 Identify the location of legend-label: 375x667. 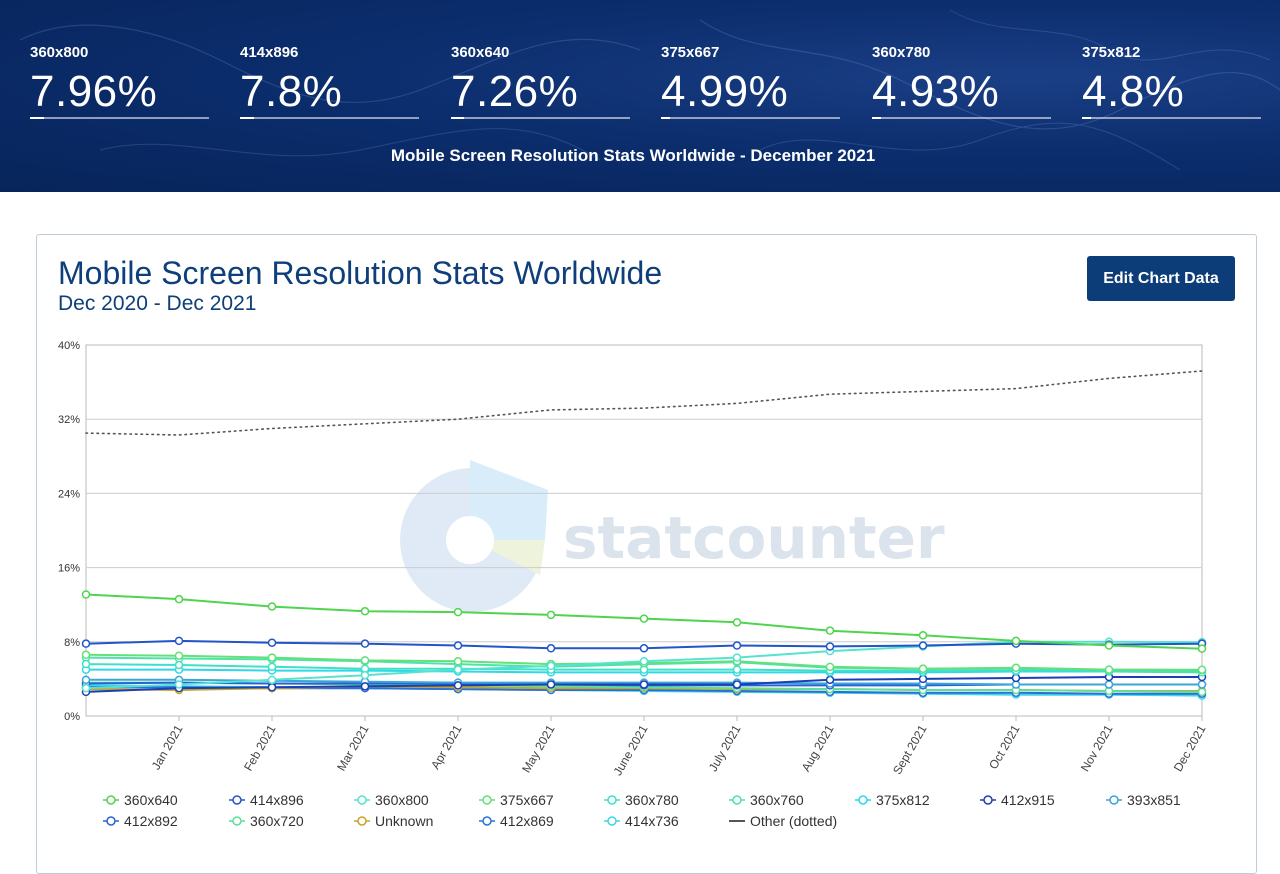
(527, 800).